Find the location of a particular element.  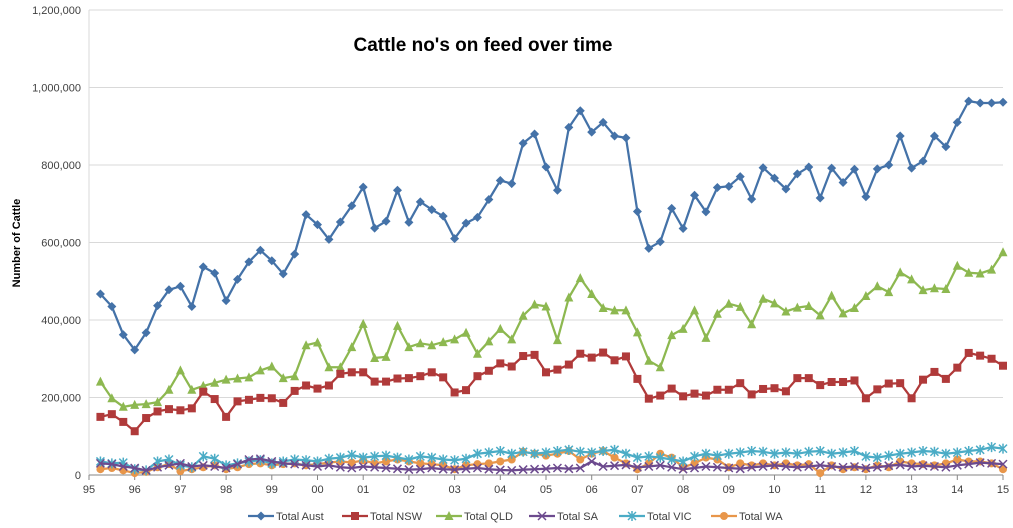

x-tick-label: 09 is located at coordinates (729, 490).